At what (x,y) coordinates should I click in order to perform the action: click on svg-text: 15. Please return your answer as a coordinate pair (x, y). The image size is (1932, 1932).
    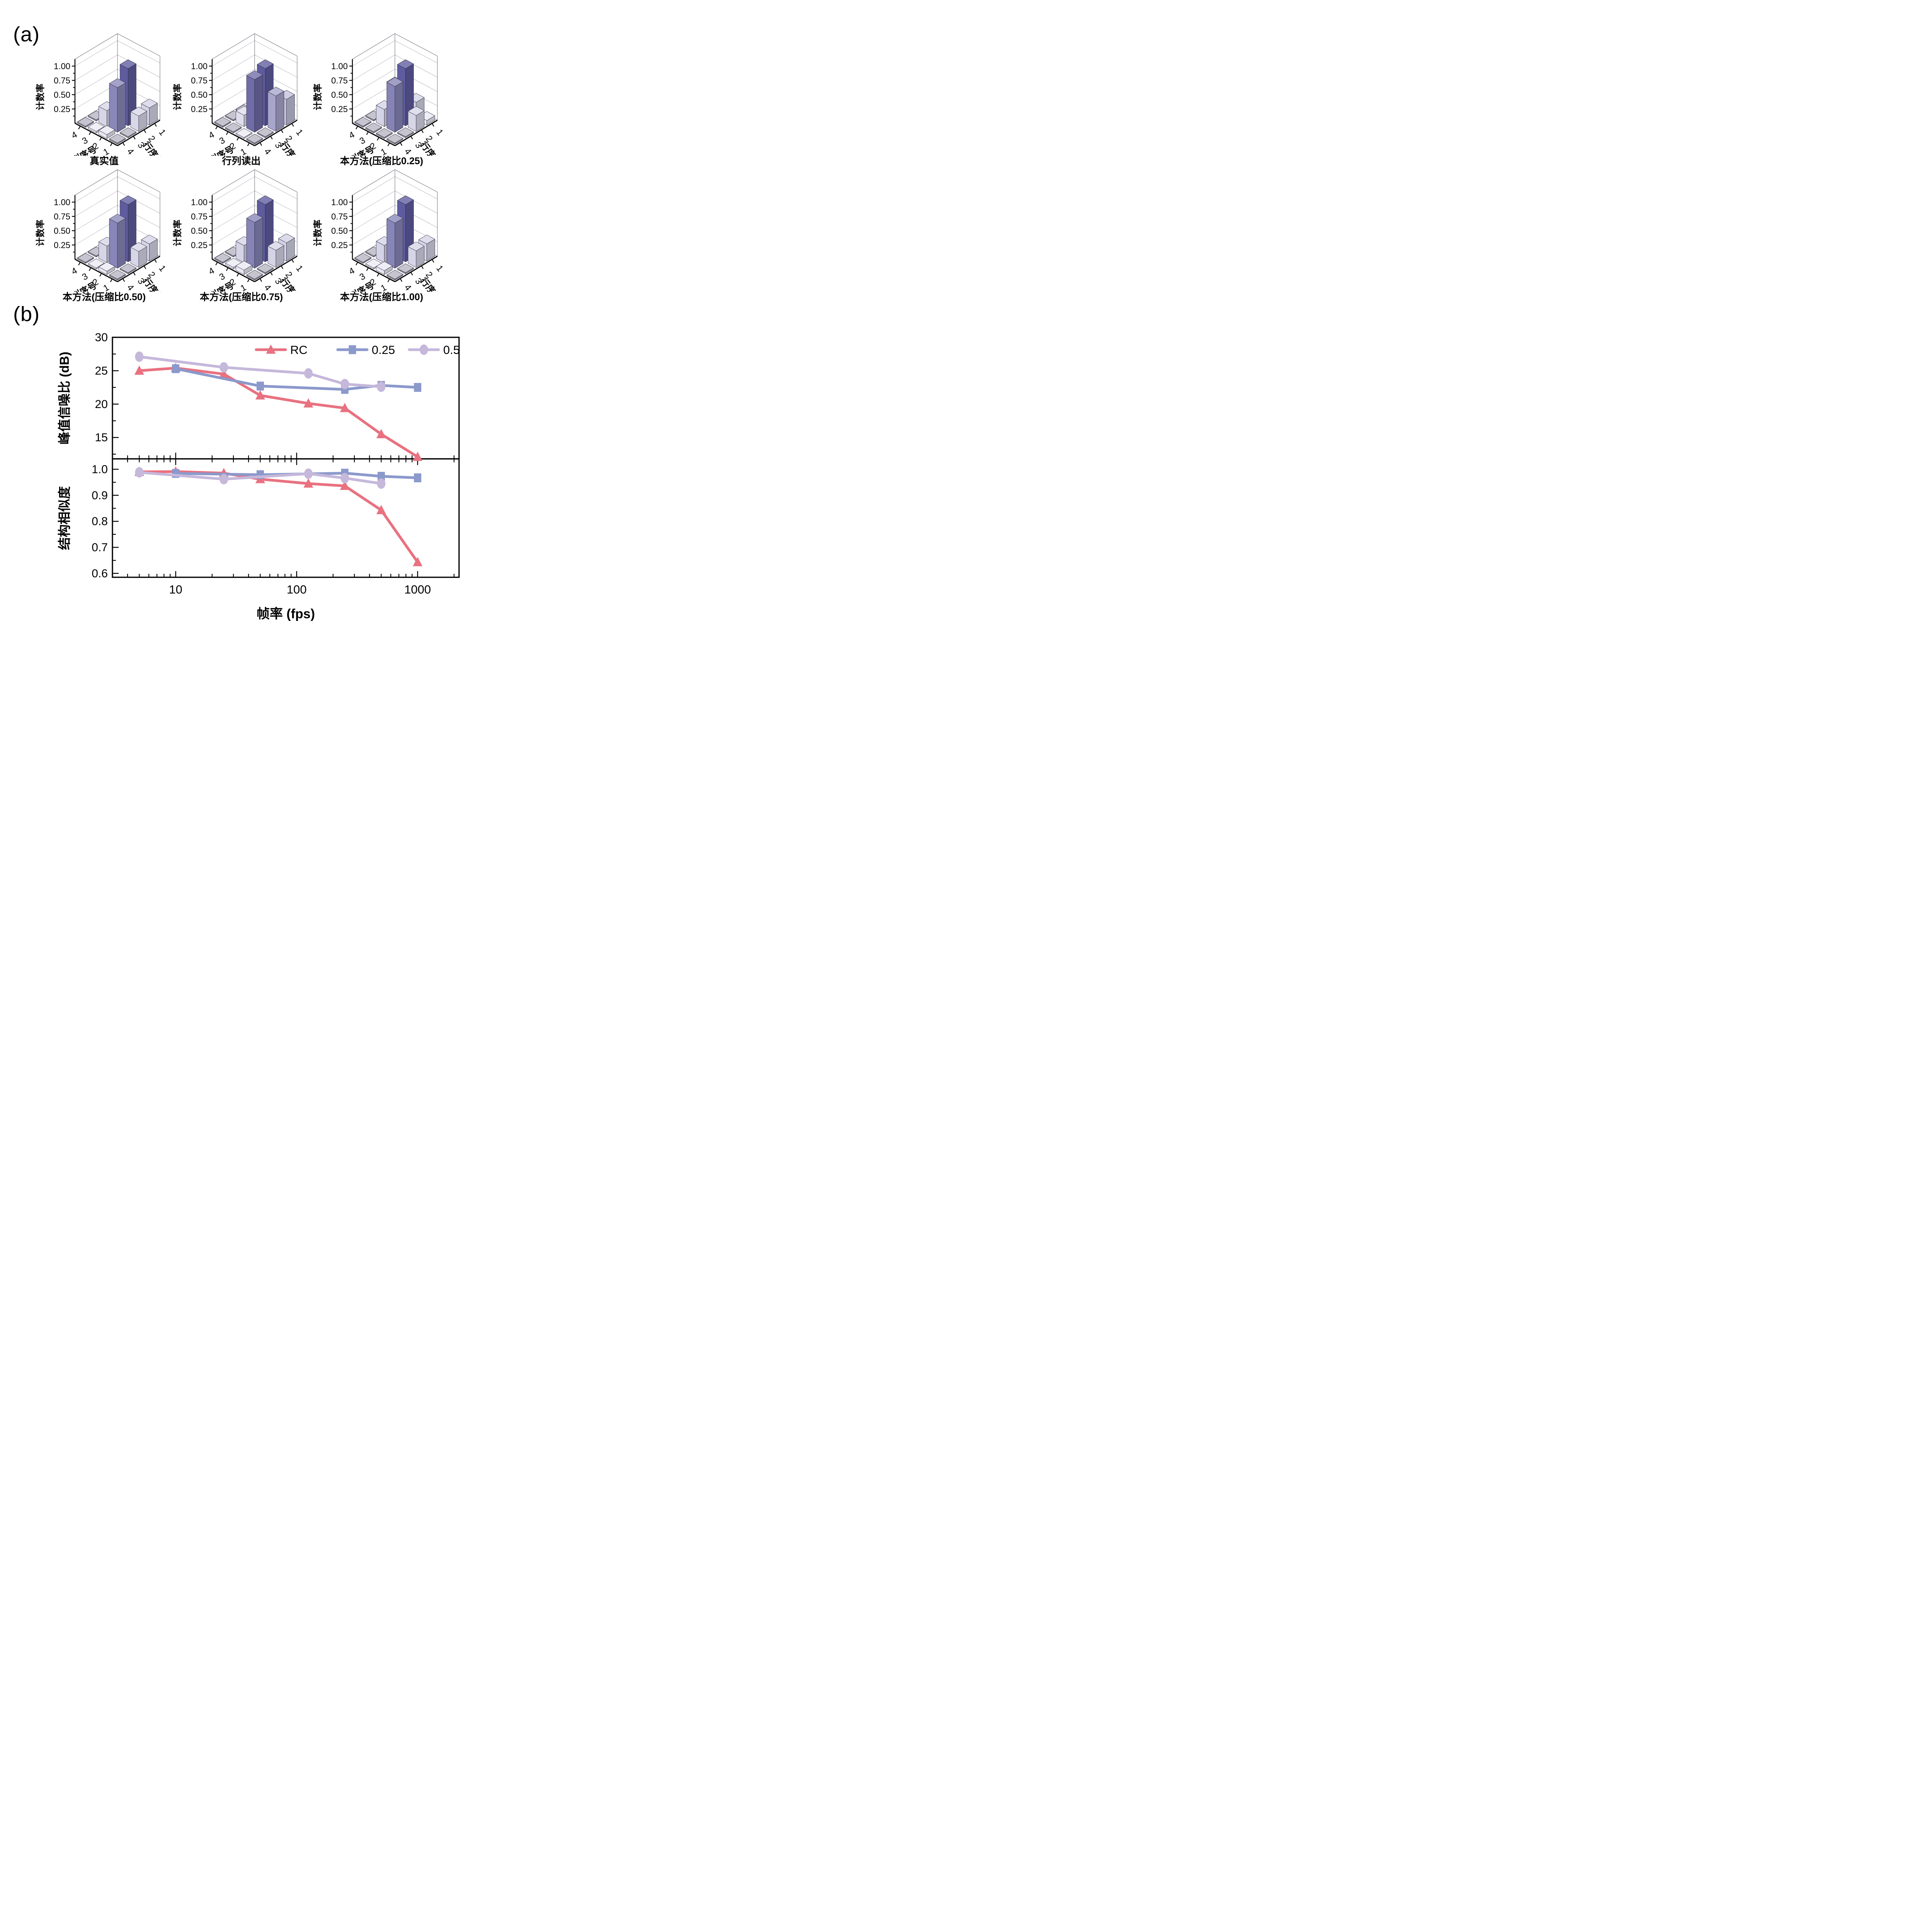
    Looking at the image, I should click on (102, 438).